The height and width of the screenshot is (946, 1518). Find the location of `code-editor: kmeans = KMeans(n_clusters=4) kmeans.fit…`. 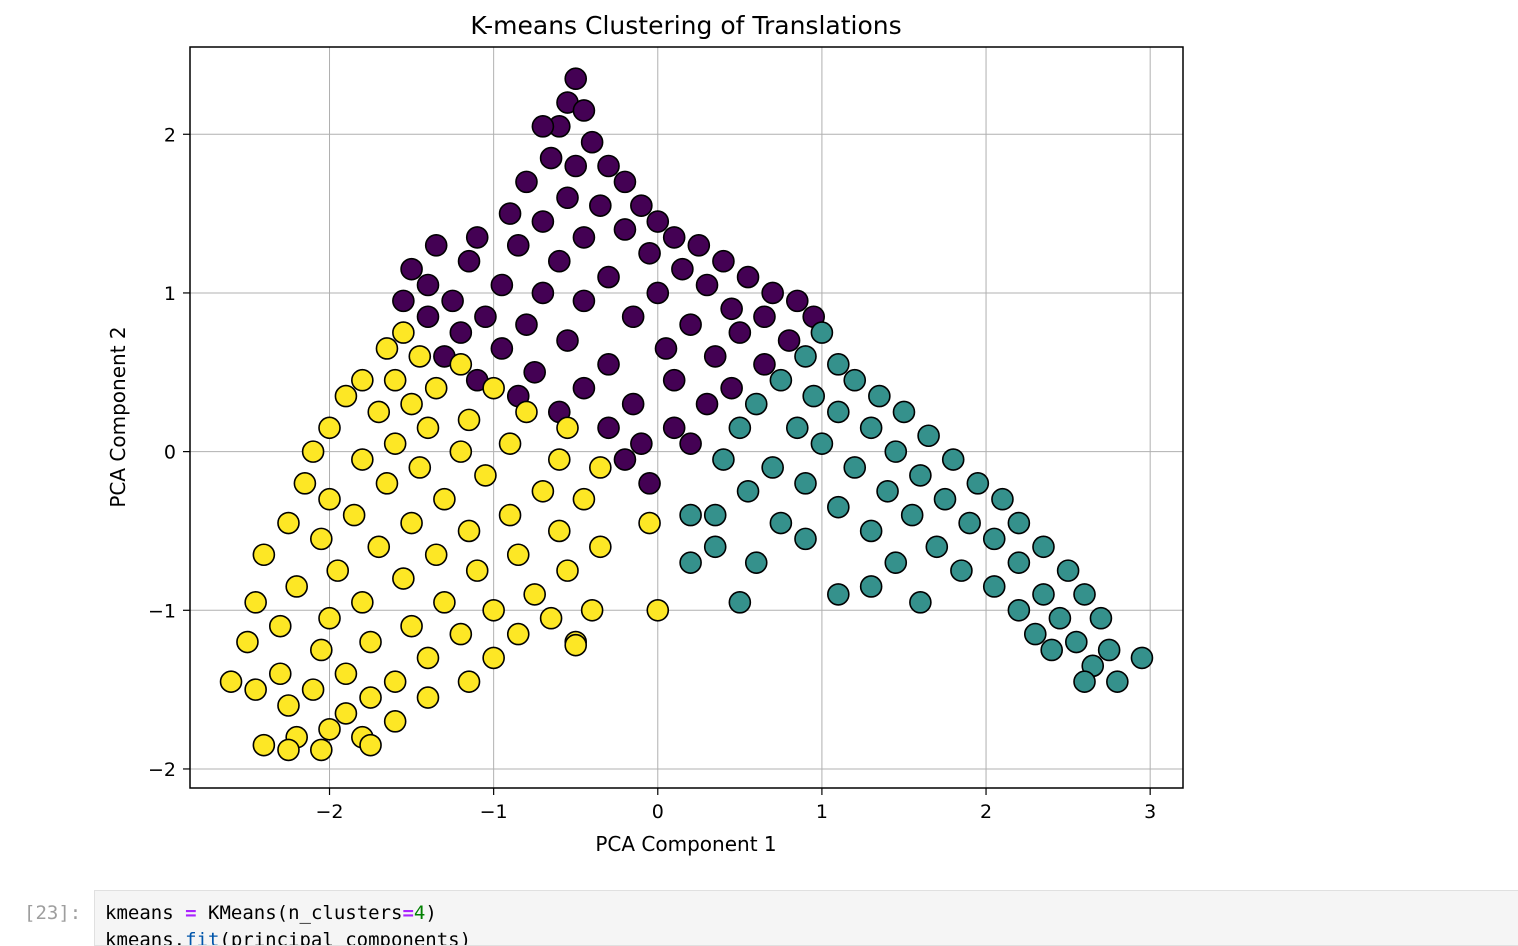

code-editor: kmeans = KMeans(n_clusters=4) kmeans.fit… is located at coordinates (806, 918).